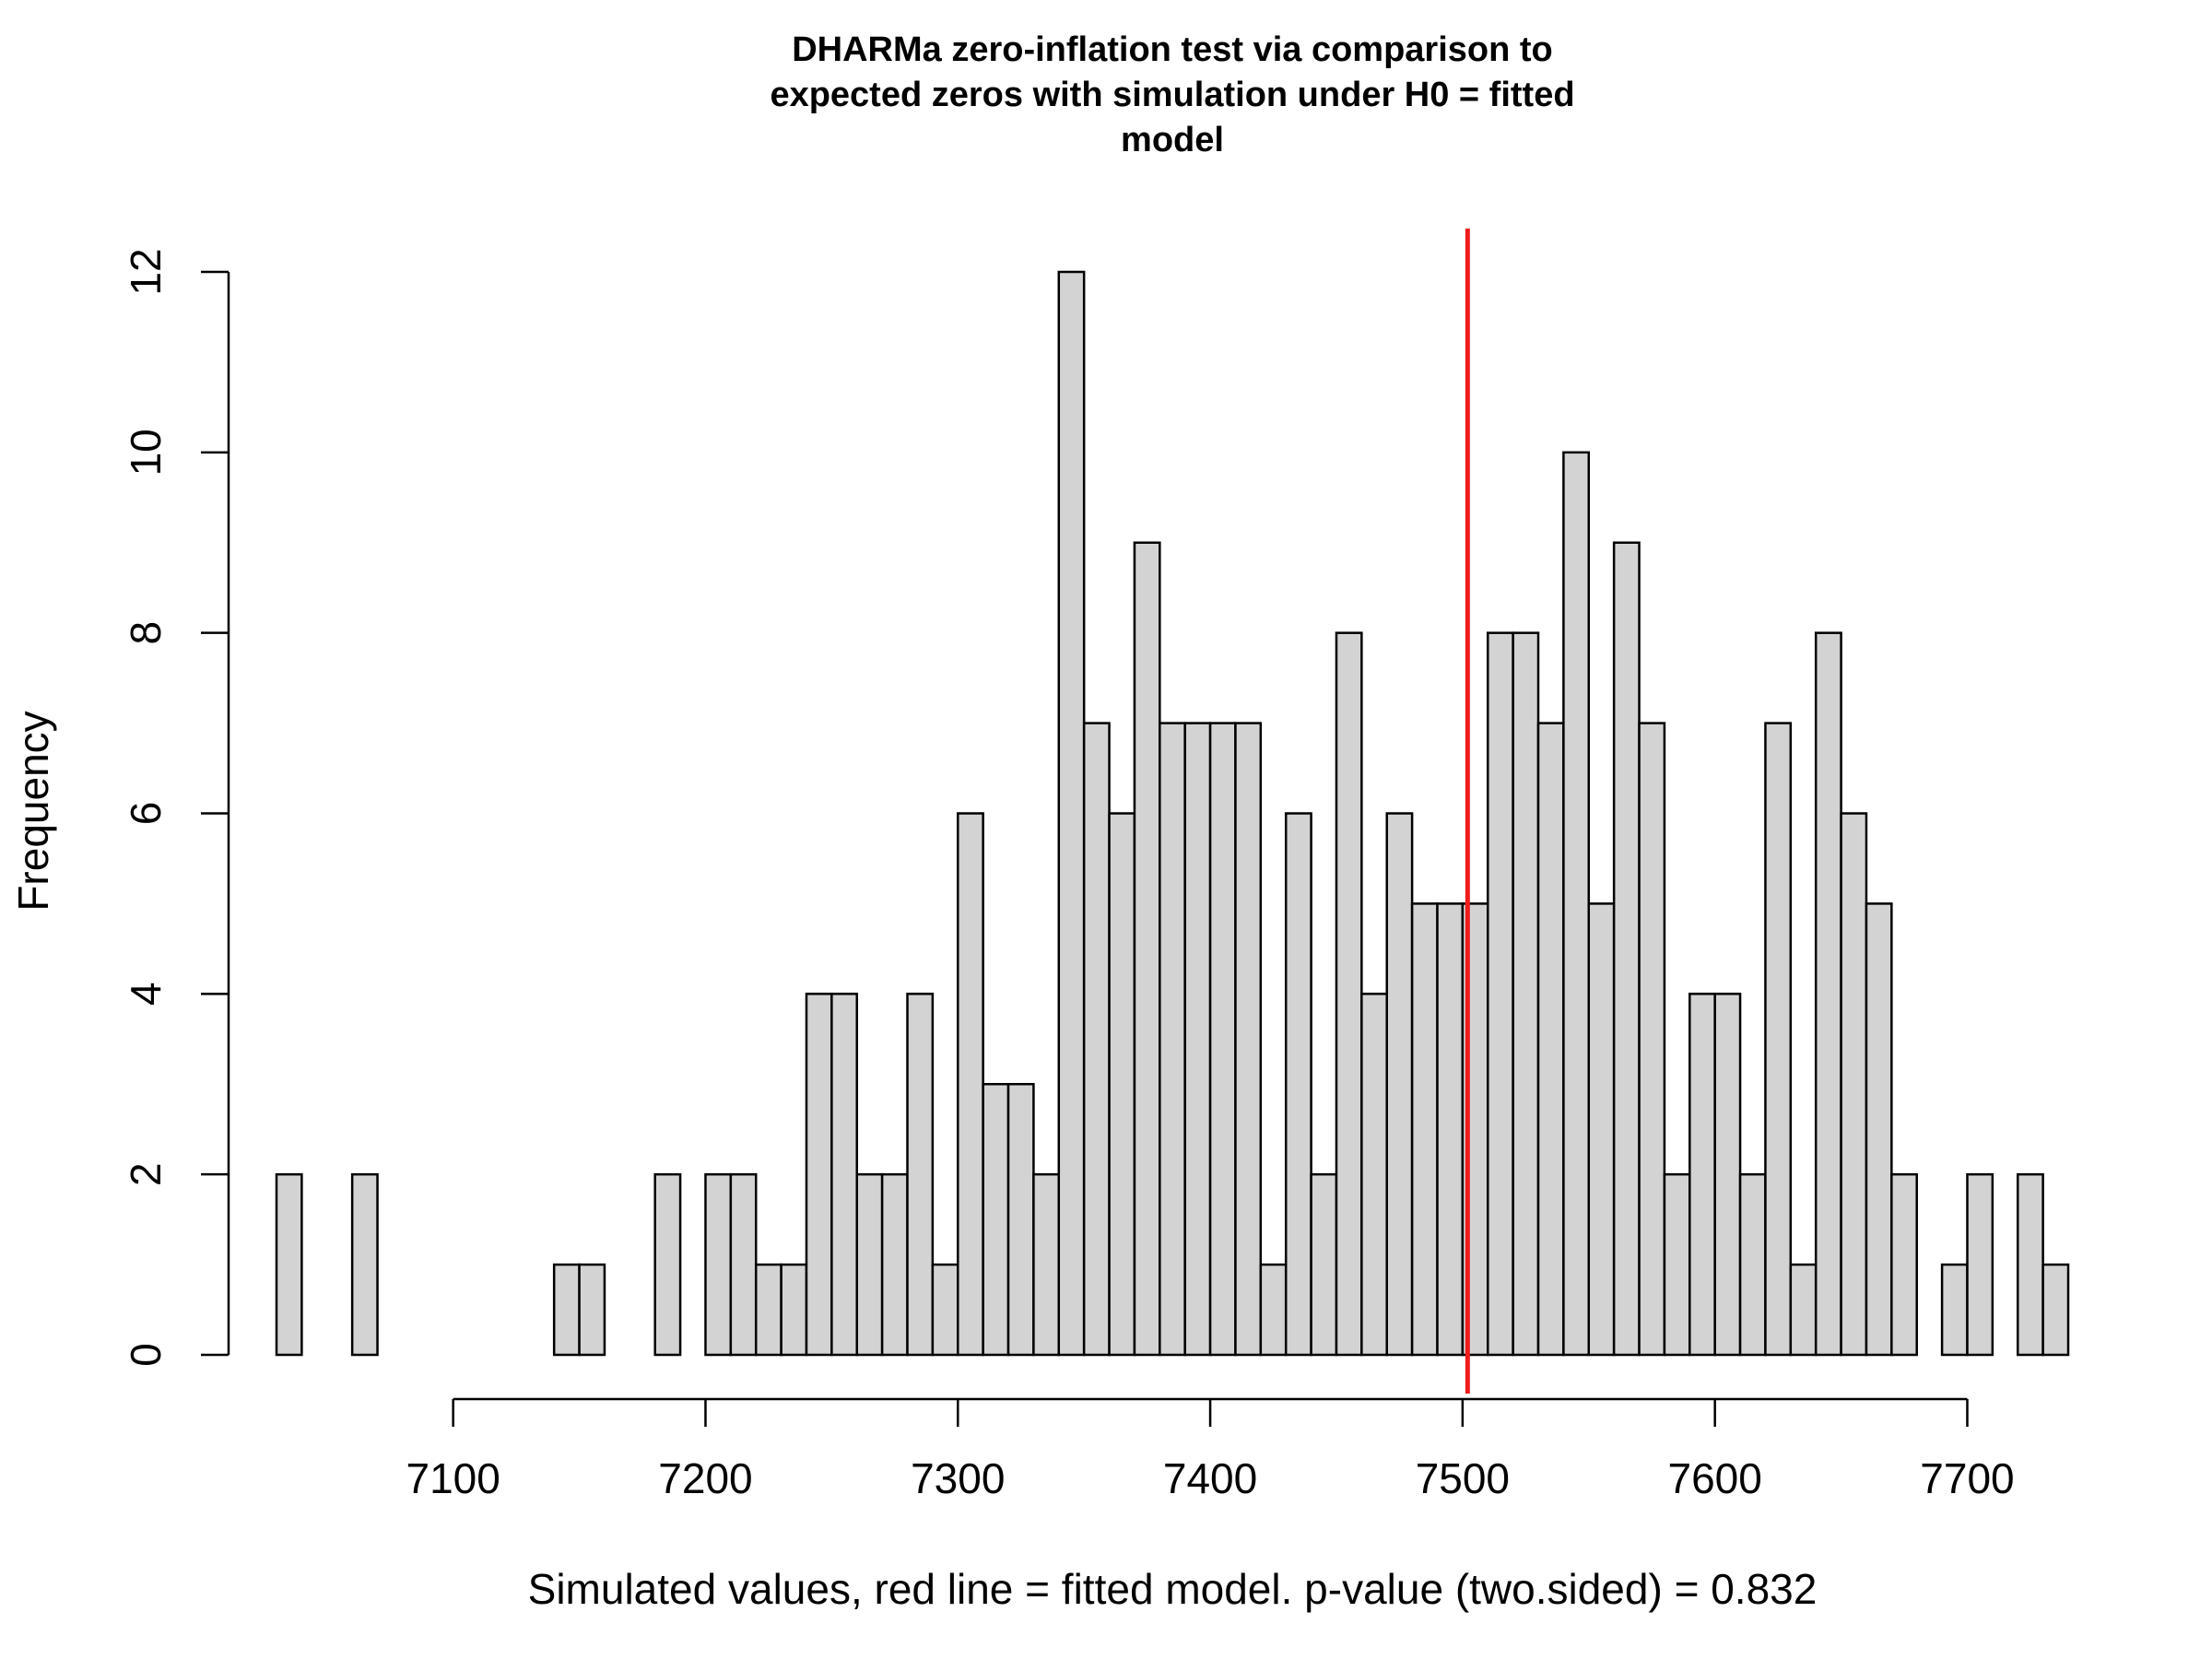 The height and width of the screenshot is (1659, 2212). Describe the element at coordinates (146, 271) in the screenshot. I see `y-tick-label: 12` at that location.